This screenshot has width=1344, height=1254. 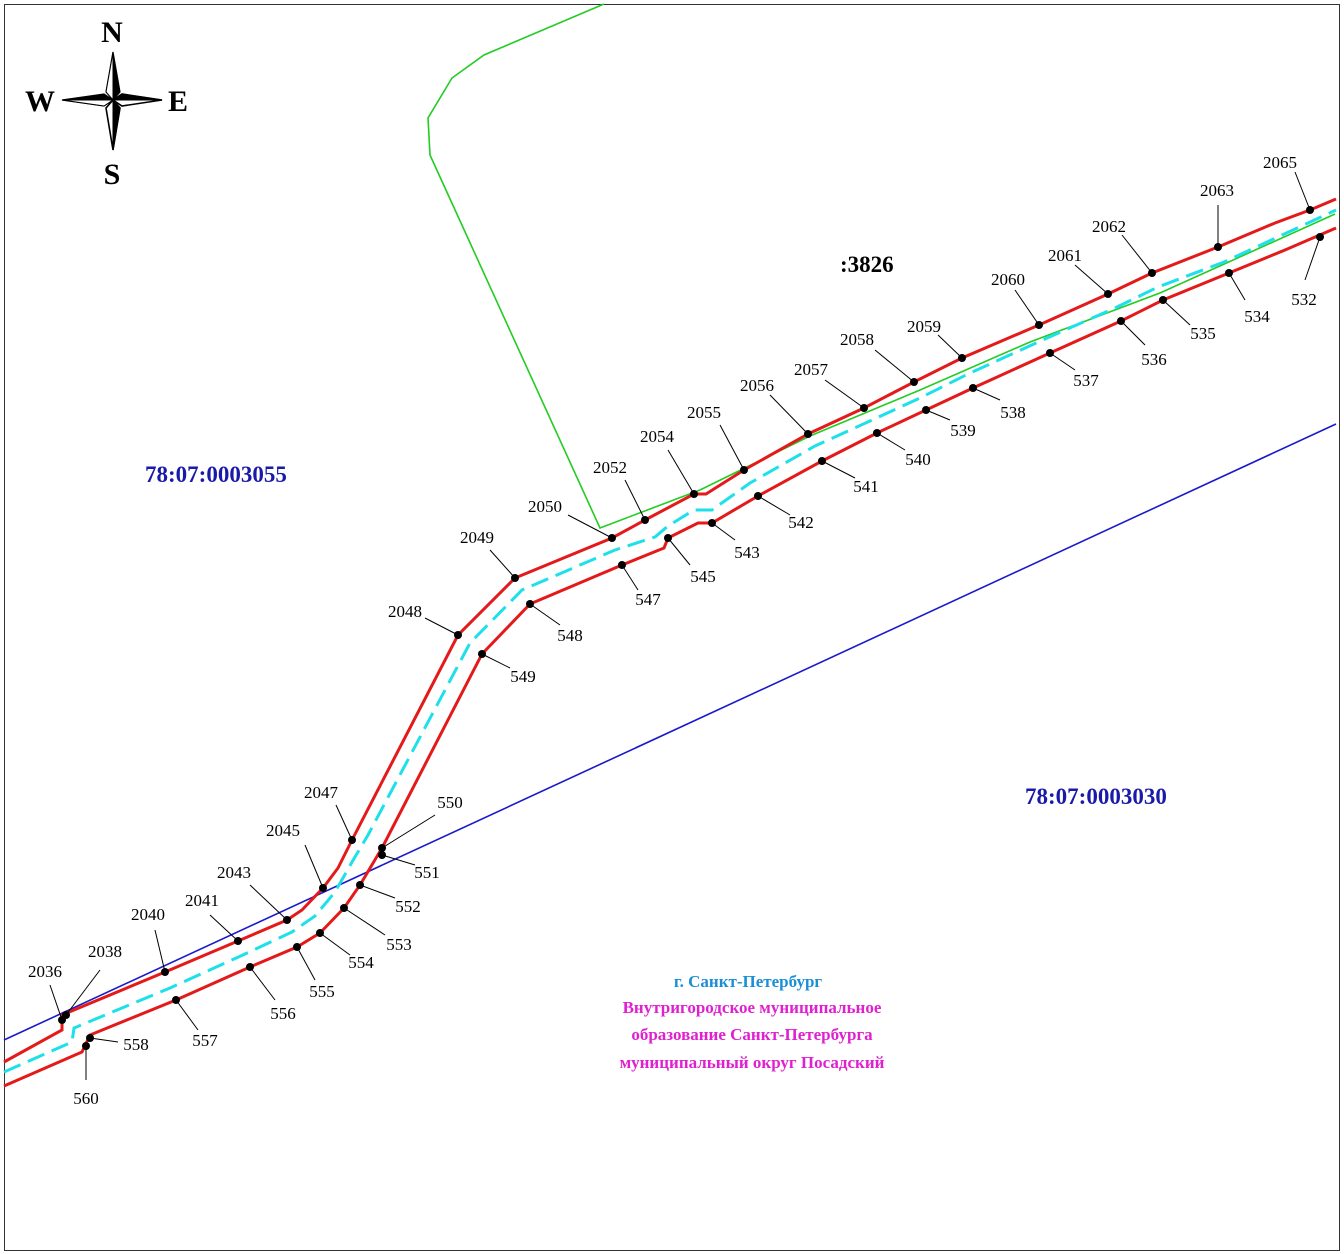 I want to click on point-label-2045: 2045, so click(x=283, y=830).